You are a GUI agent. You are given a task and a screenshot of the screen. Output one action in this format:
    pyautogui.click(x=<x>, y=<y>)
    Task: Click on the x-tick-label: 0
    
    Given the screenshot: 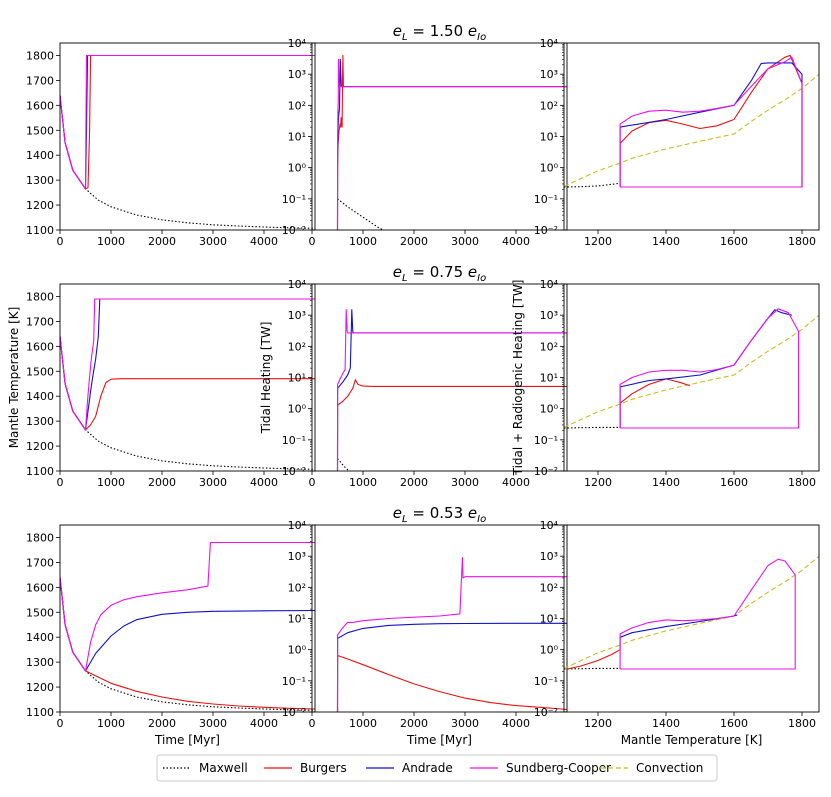 What is the action you would take?
    pyautogui.click(x=312, y=241)
    